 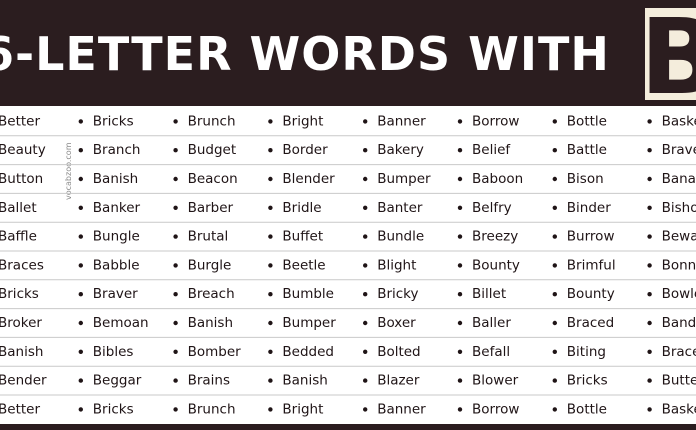 I want to click on word: Bridle, so click(x=301, y=208).